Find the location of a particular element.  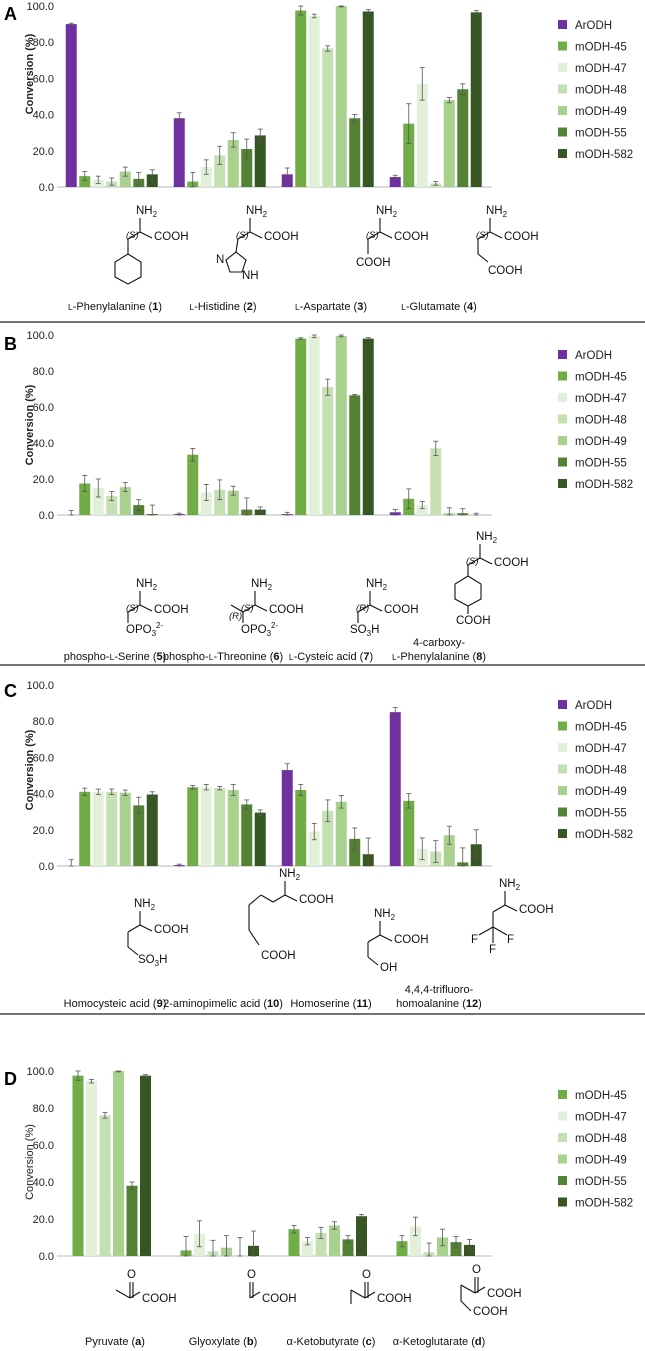

y-tick-label: 20.0 is located at coordinates (43, 152).